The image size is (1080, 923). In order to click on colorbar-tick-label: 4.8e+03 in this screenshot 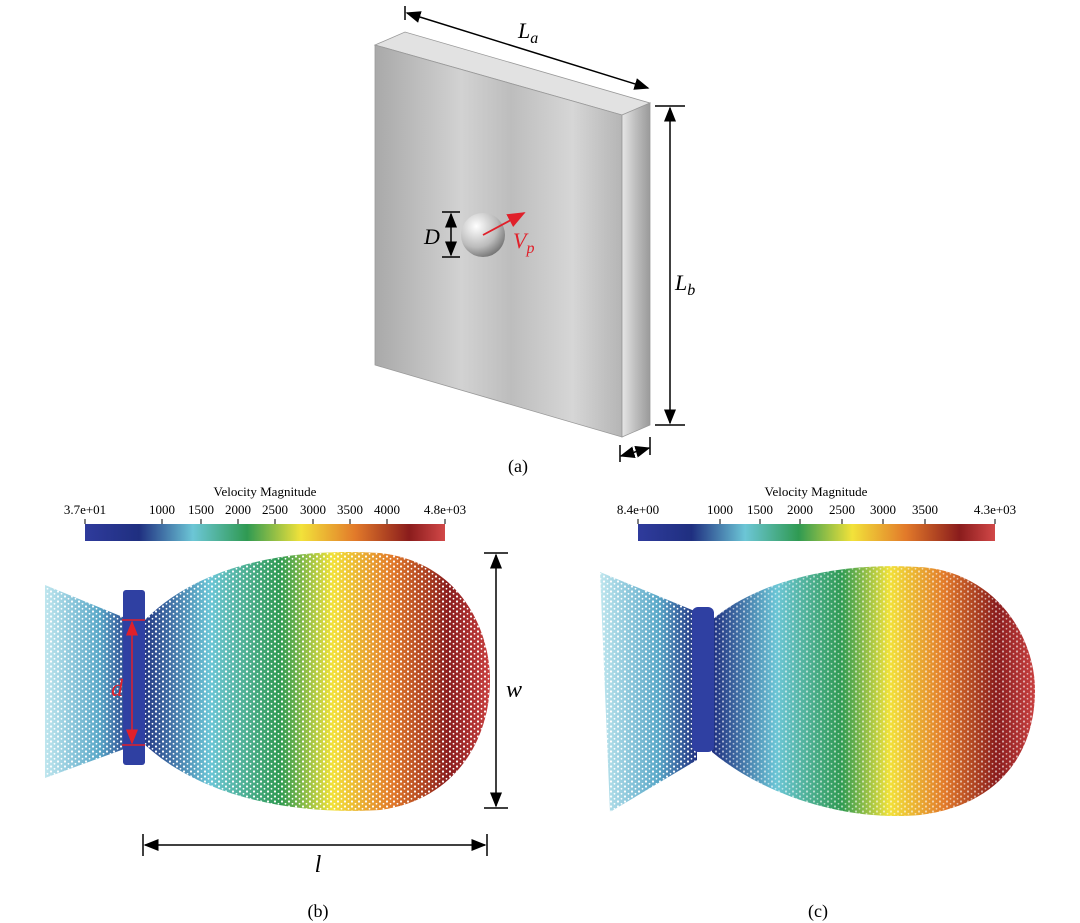, I will do `click(445, 509)`.